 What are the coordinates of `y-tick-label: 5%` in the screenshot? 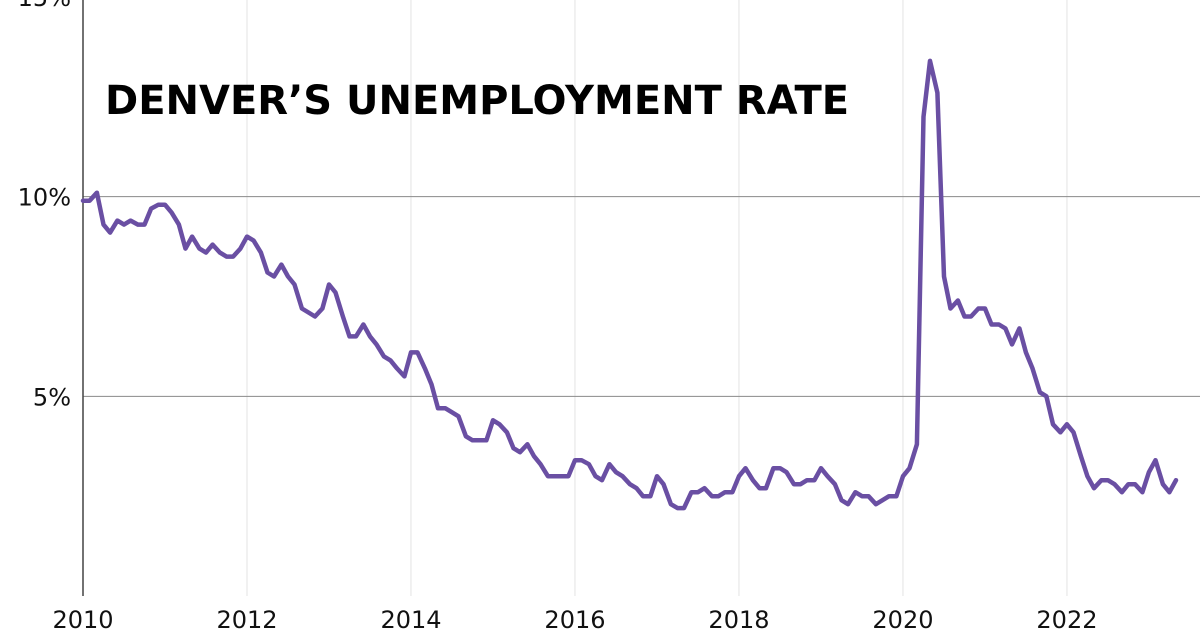 It's located at (52, 397).